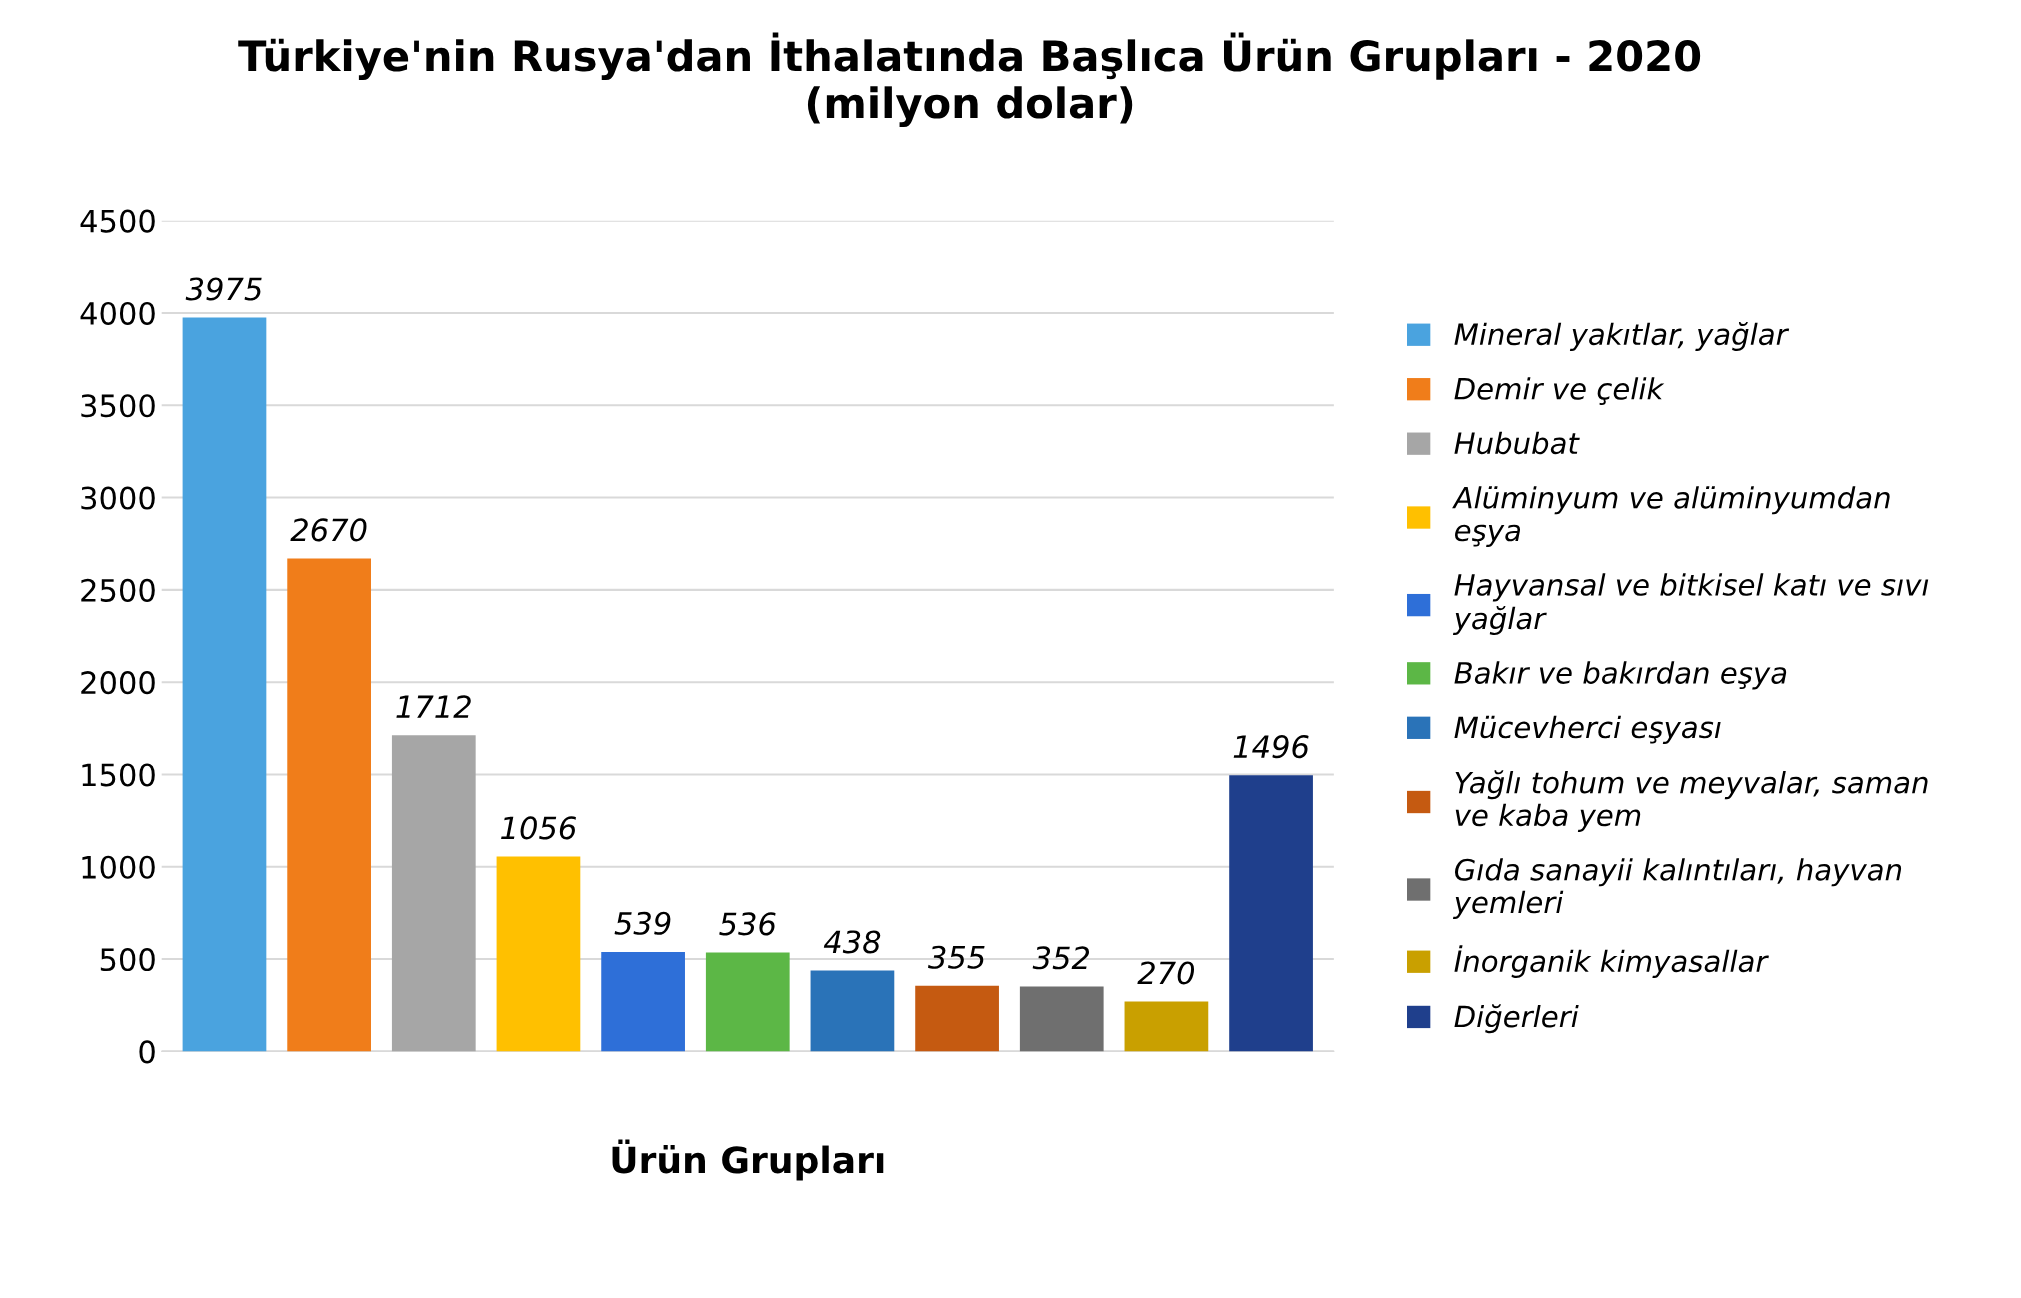 The width and height of the screenshot is (2021, 1298). I want to click on y-tick-label: 1500, so click(118, 775).